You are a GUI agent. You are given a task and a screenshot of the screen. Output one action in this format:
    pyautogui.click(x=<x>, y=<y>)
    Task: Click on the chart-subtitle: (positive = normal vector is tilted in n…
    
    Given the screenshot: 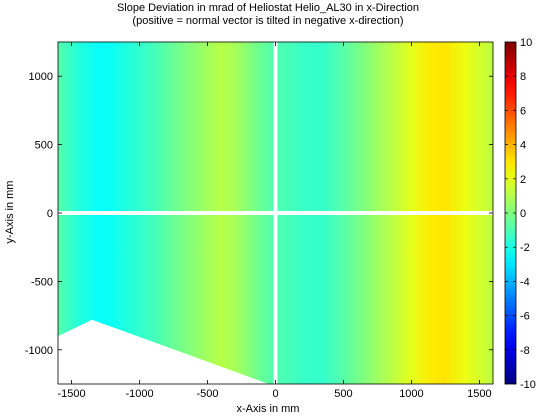 What is the action you would take?
    pyautogui.click(x=268, y=21)
    